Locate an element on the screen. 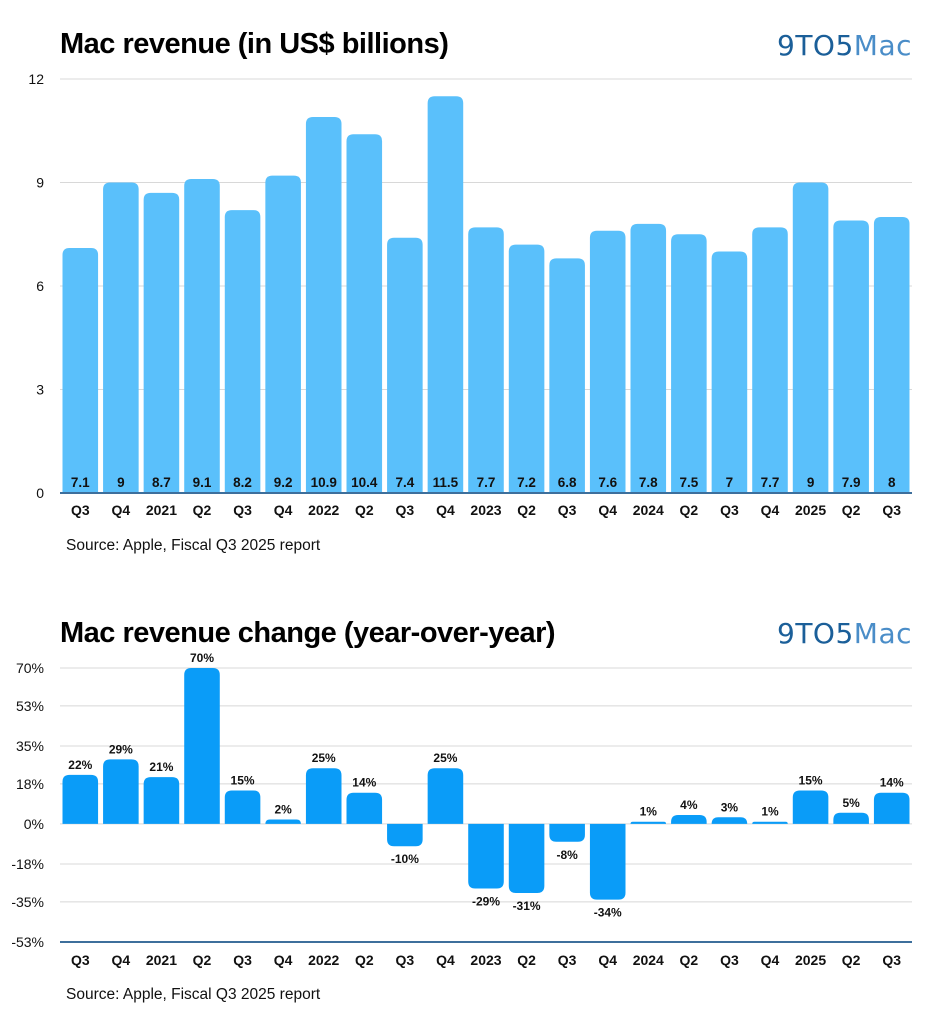 The width and height of the screenshot is (949, 1024). y-tick-label: 3 is located at coordinates (40, 390).